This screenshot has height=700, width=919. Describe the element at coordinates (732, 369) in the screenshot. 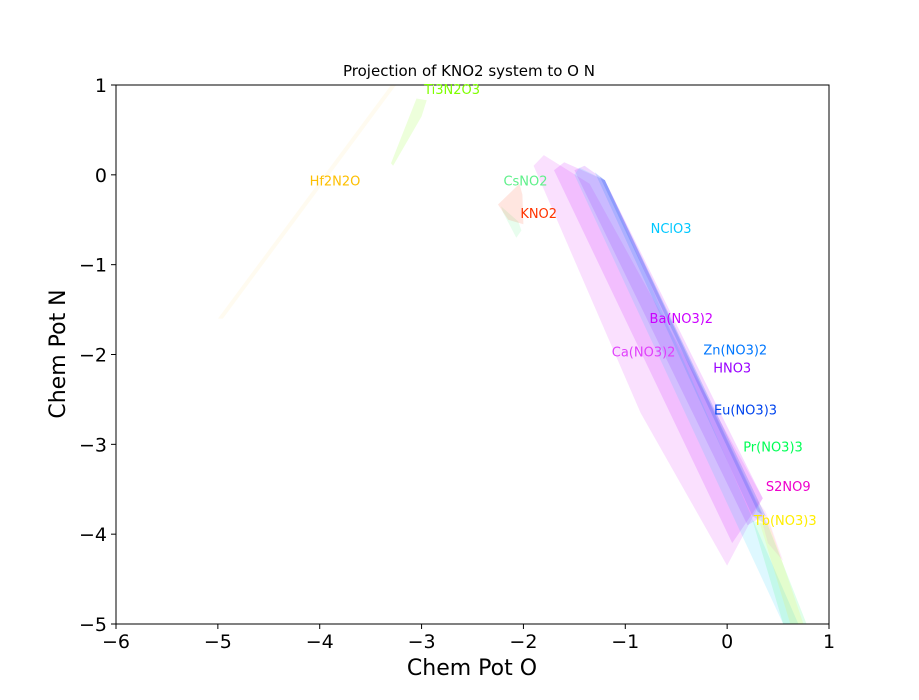

I see `region-label-hno3: HNO3` at that location.